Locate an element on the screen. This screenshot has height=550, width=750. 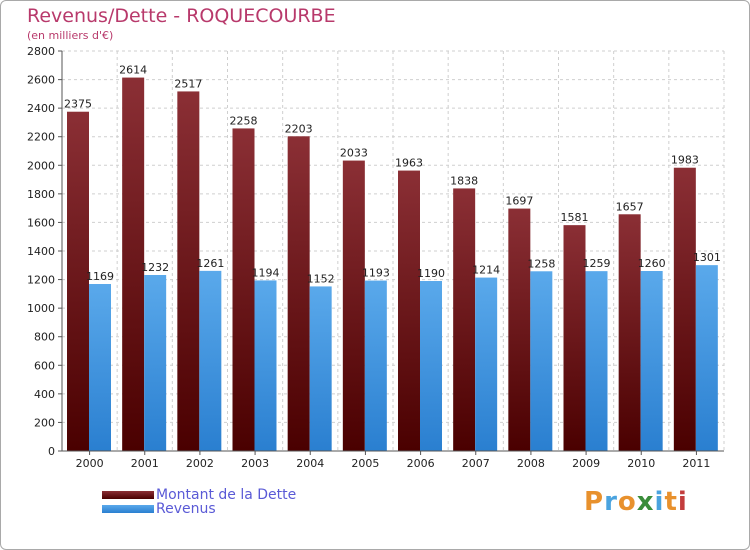
data-label-debt: 1838 is located at coordinates (464, 180).